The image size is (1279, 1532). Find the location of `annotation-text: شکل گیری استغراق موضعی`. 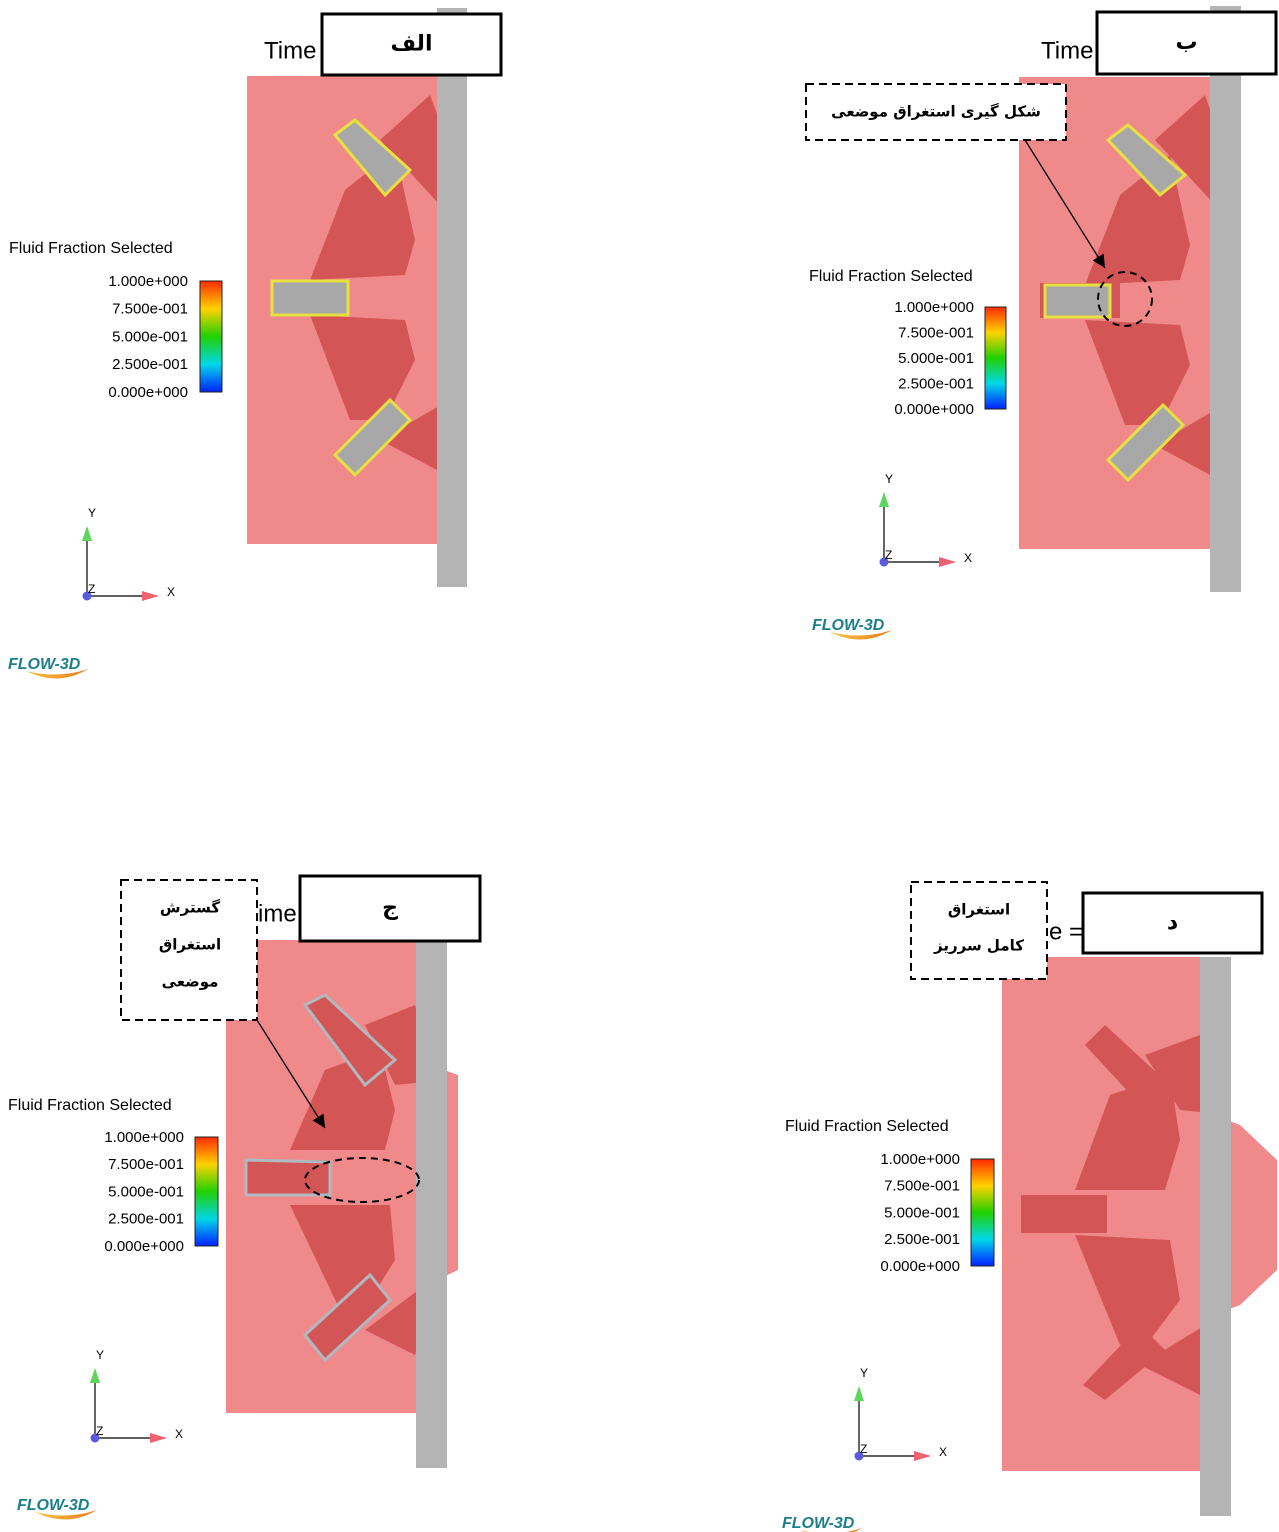

annotation-text: شکل گیری استغراق موضعی is located at coordinates (936, 112).